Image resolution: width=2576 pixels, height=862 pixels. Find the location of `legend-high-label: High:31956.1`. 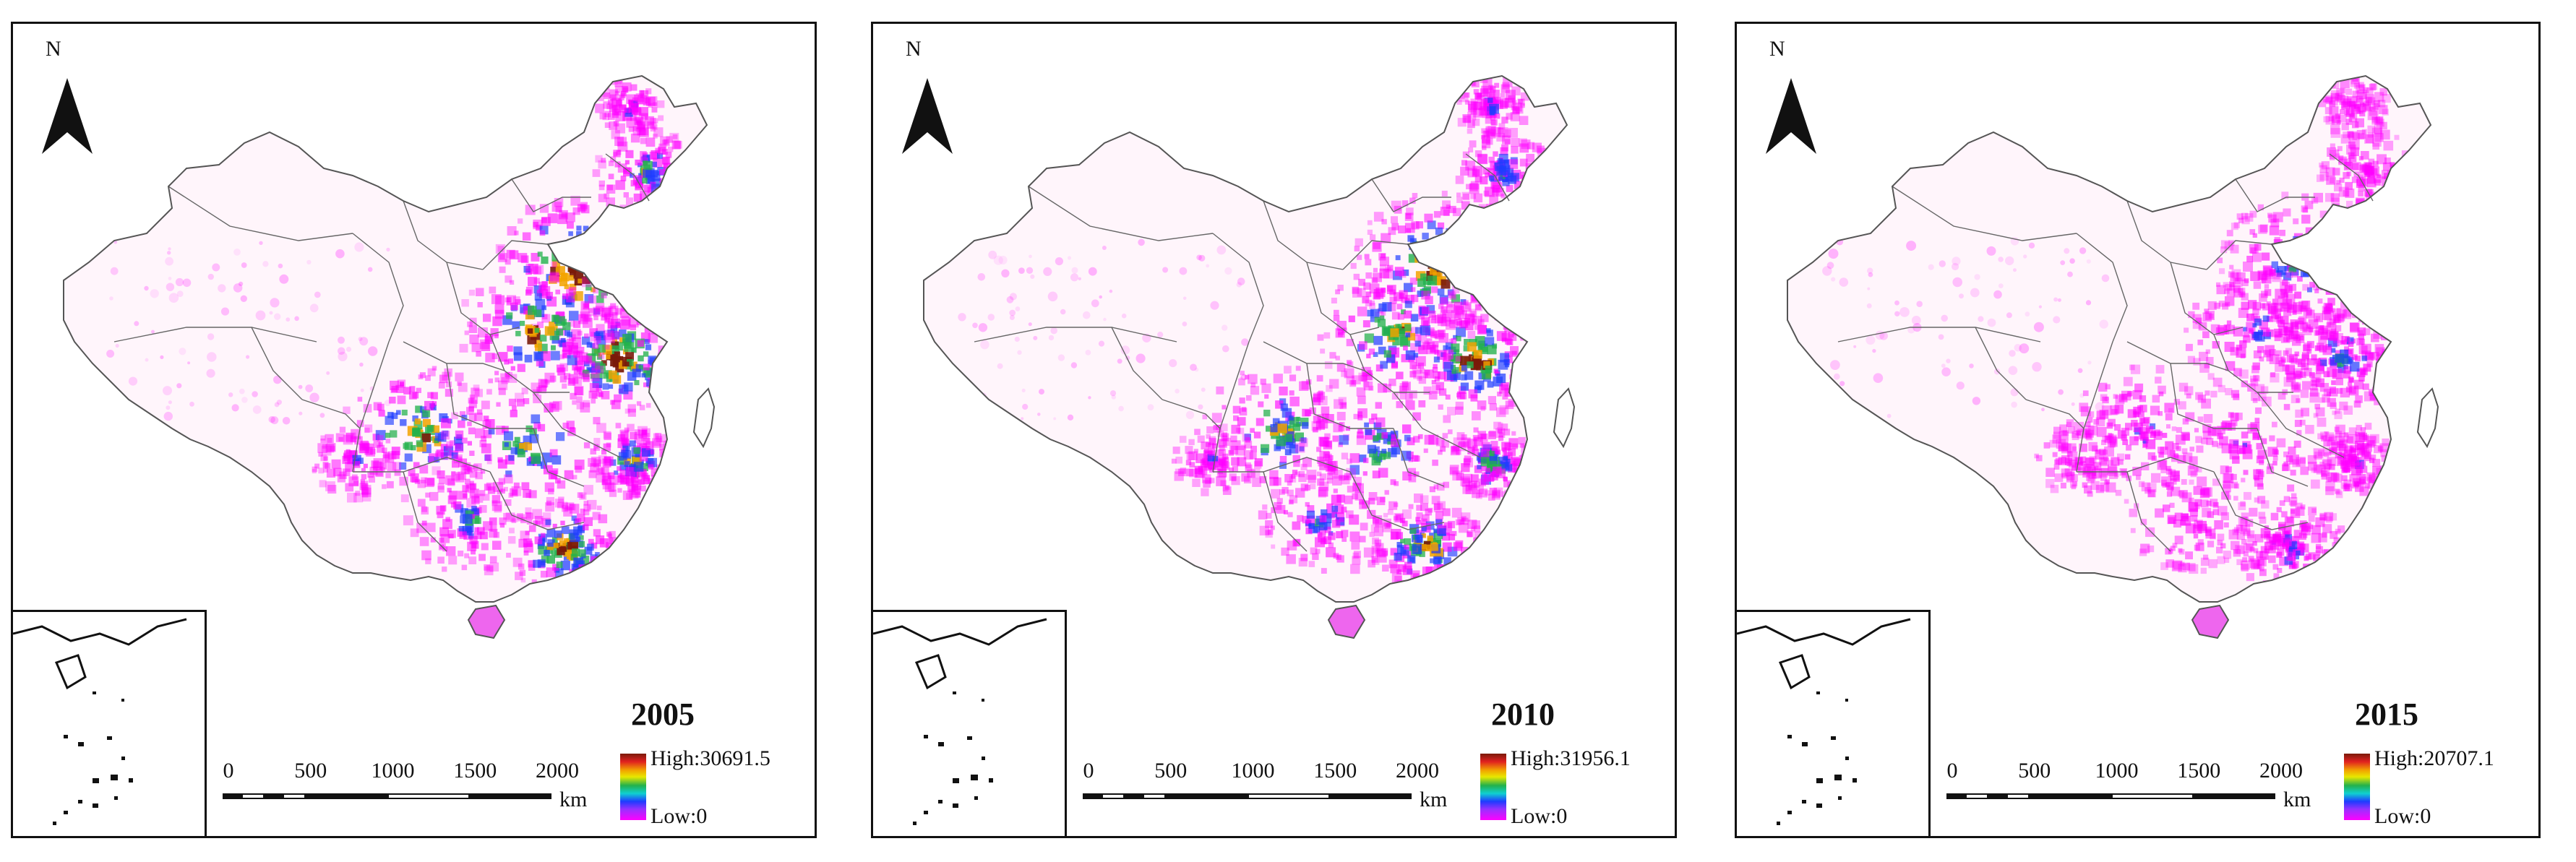

legend-high-label: High:31956.1 is located at coordinates (1571, 758).